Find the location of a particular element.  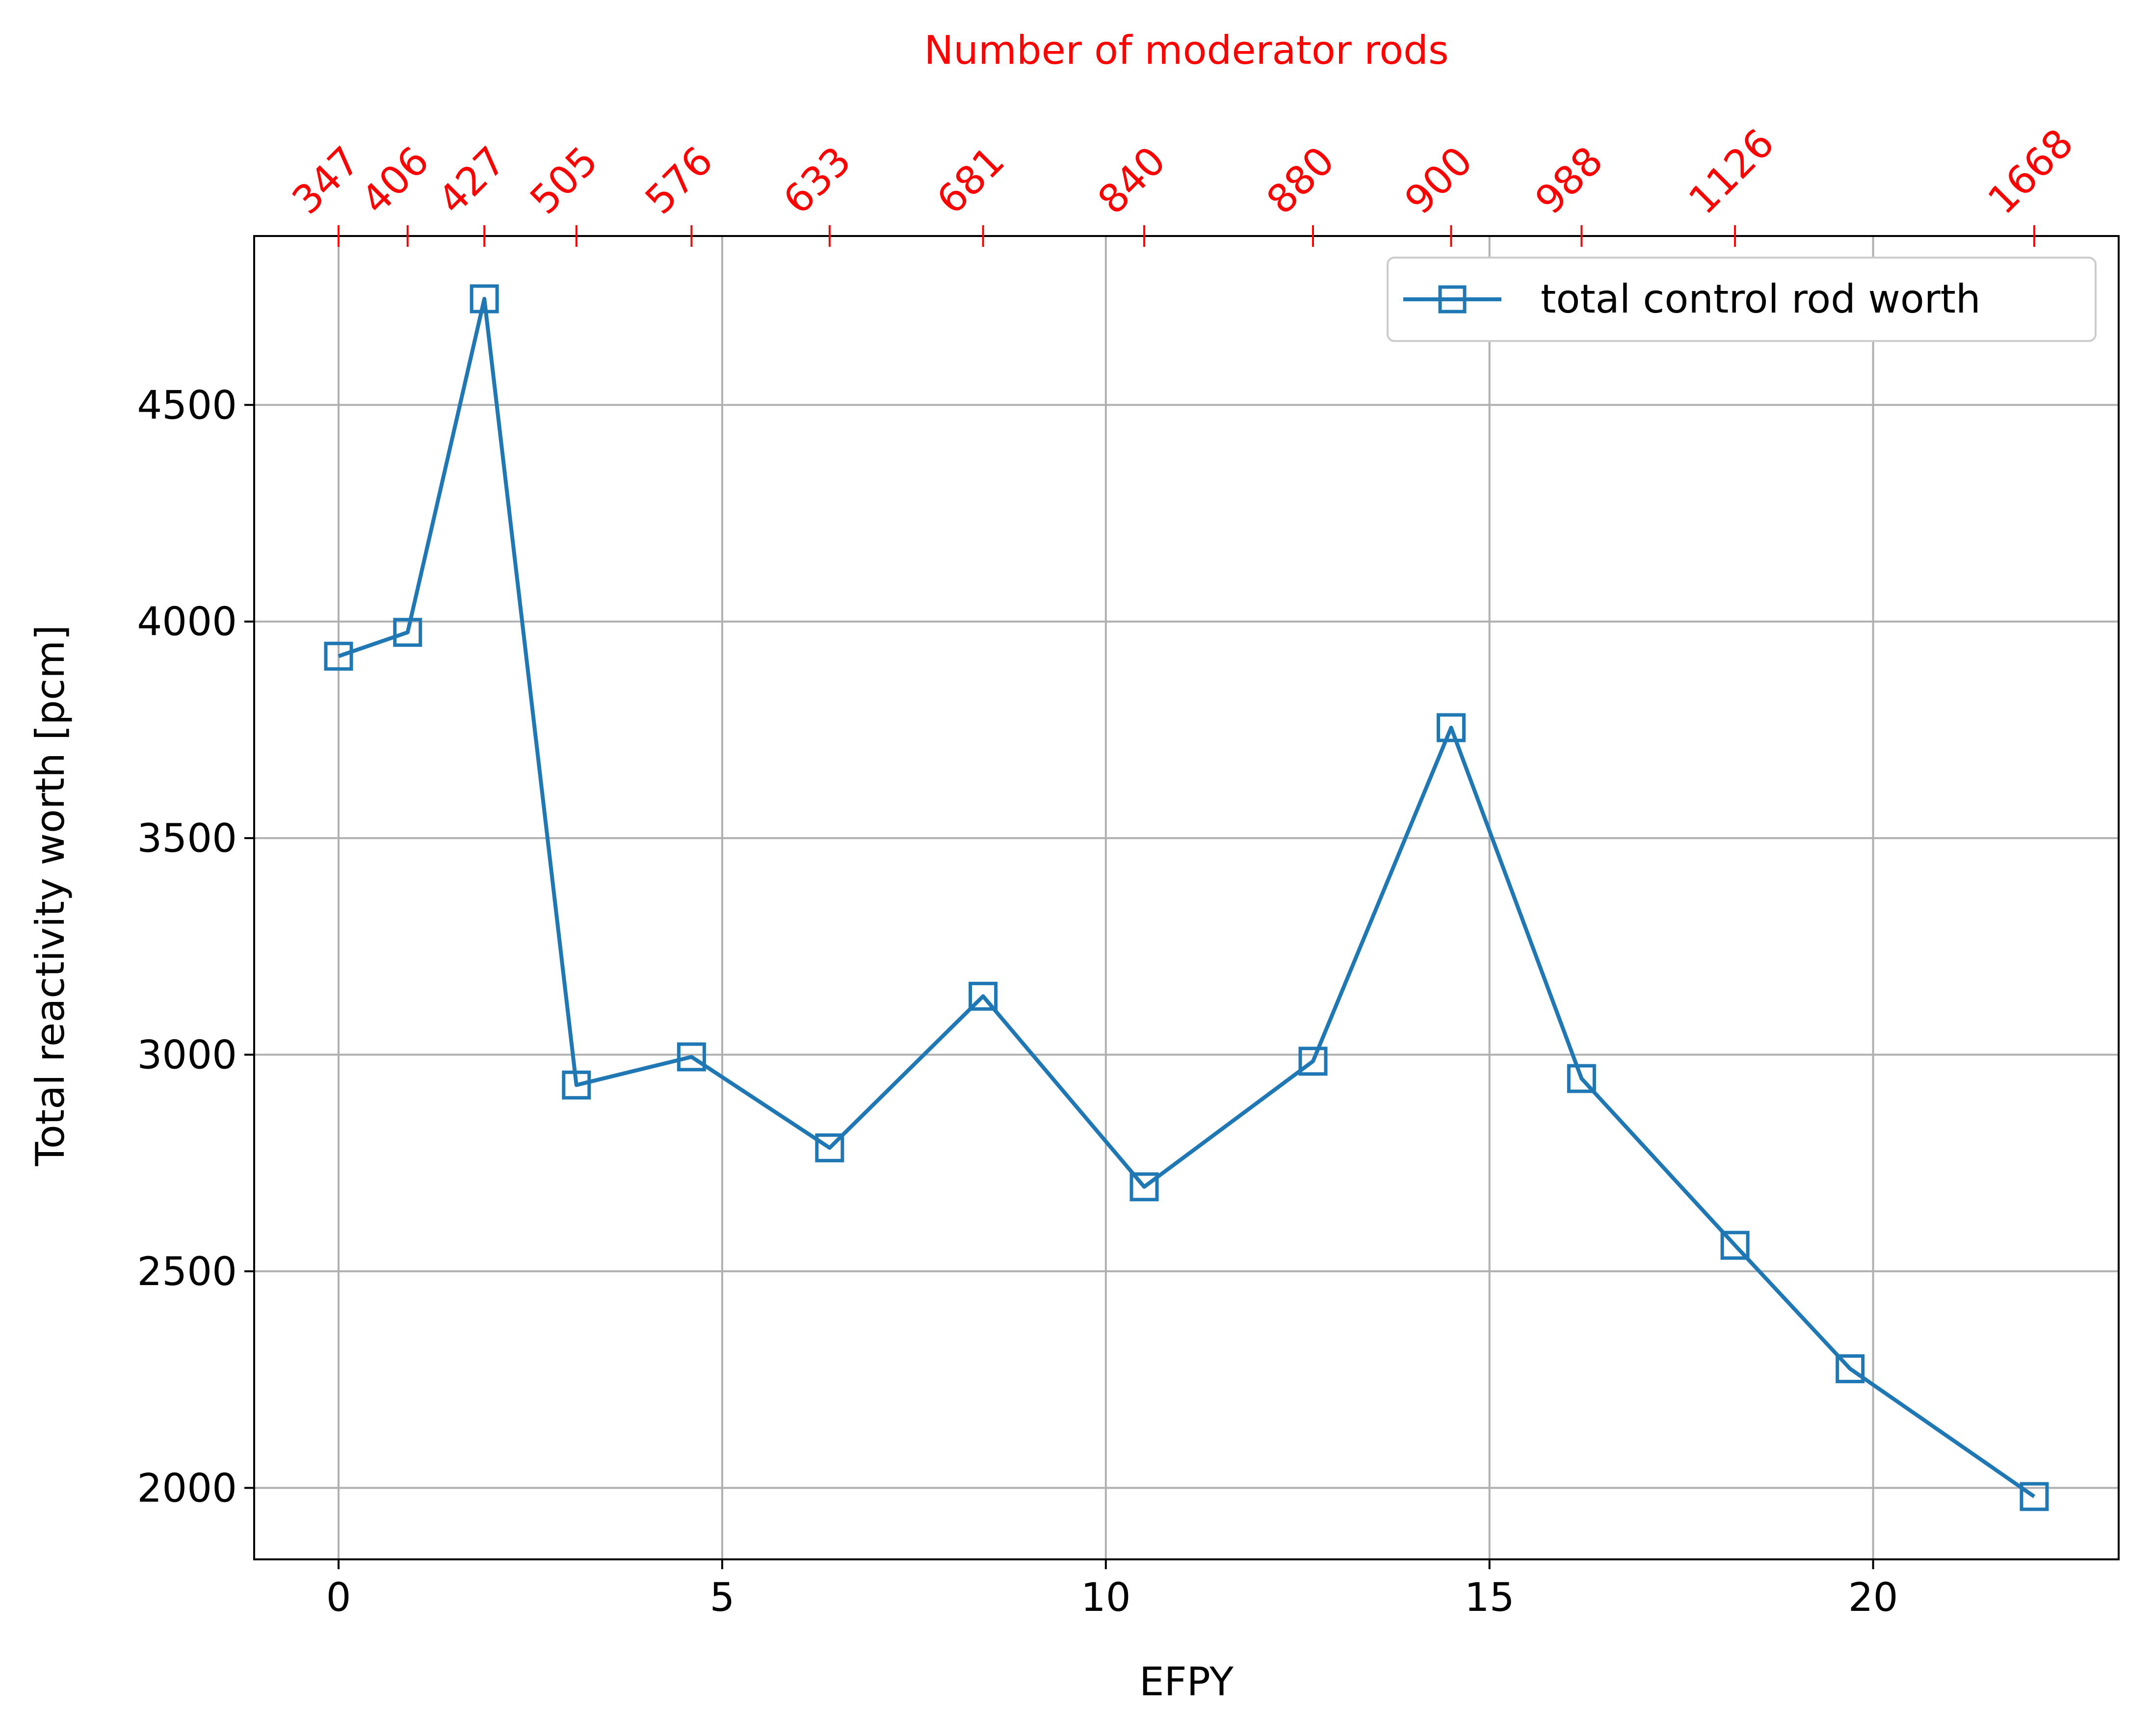

y-tick-label: 3000 is located at coordinates (187, 1055).